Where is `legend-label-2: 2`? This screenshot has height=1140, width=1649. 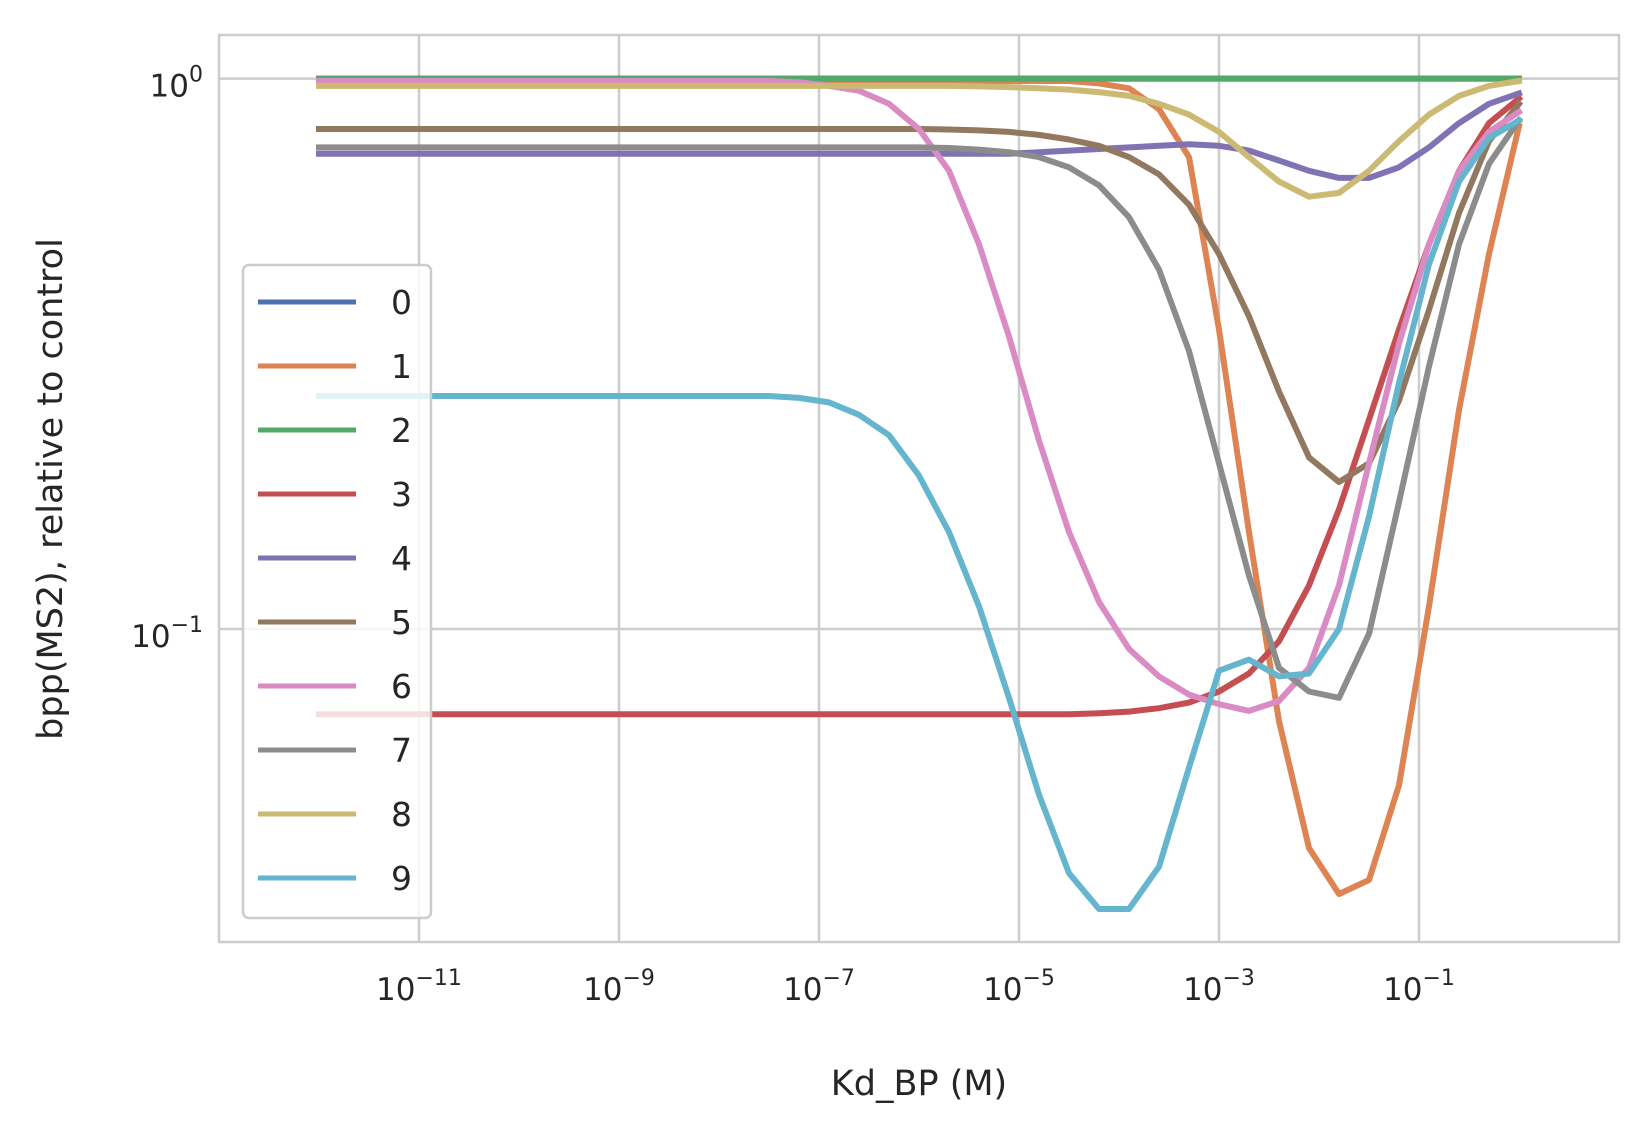 legend-label-2: 2 is located at coordinates (401, 430).